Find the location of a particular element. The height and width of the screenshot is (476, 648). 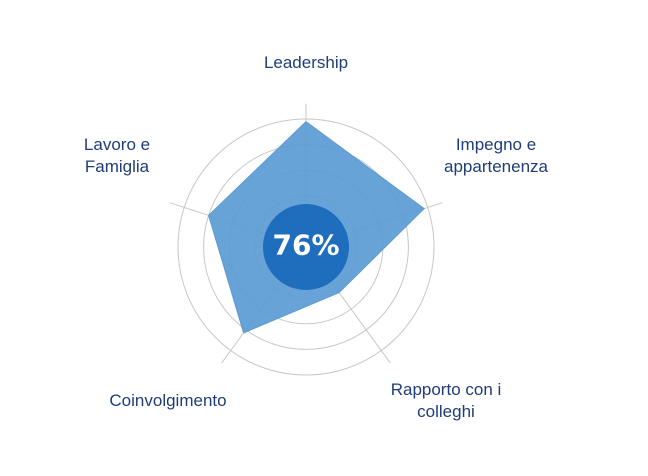

axis-label-rapporto: Rapporto con i colleghi is located at coordinates (446, 400).